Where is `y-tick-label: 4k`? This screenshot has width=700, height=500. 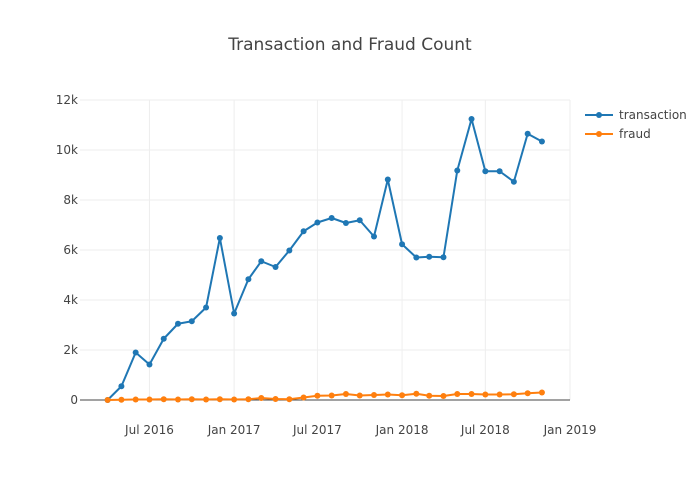
y-tick-label: 4k is located at coordinates (70, 300).